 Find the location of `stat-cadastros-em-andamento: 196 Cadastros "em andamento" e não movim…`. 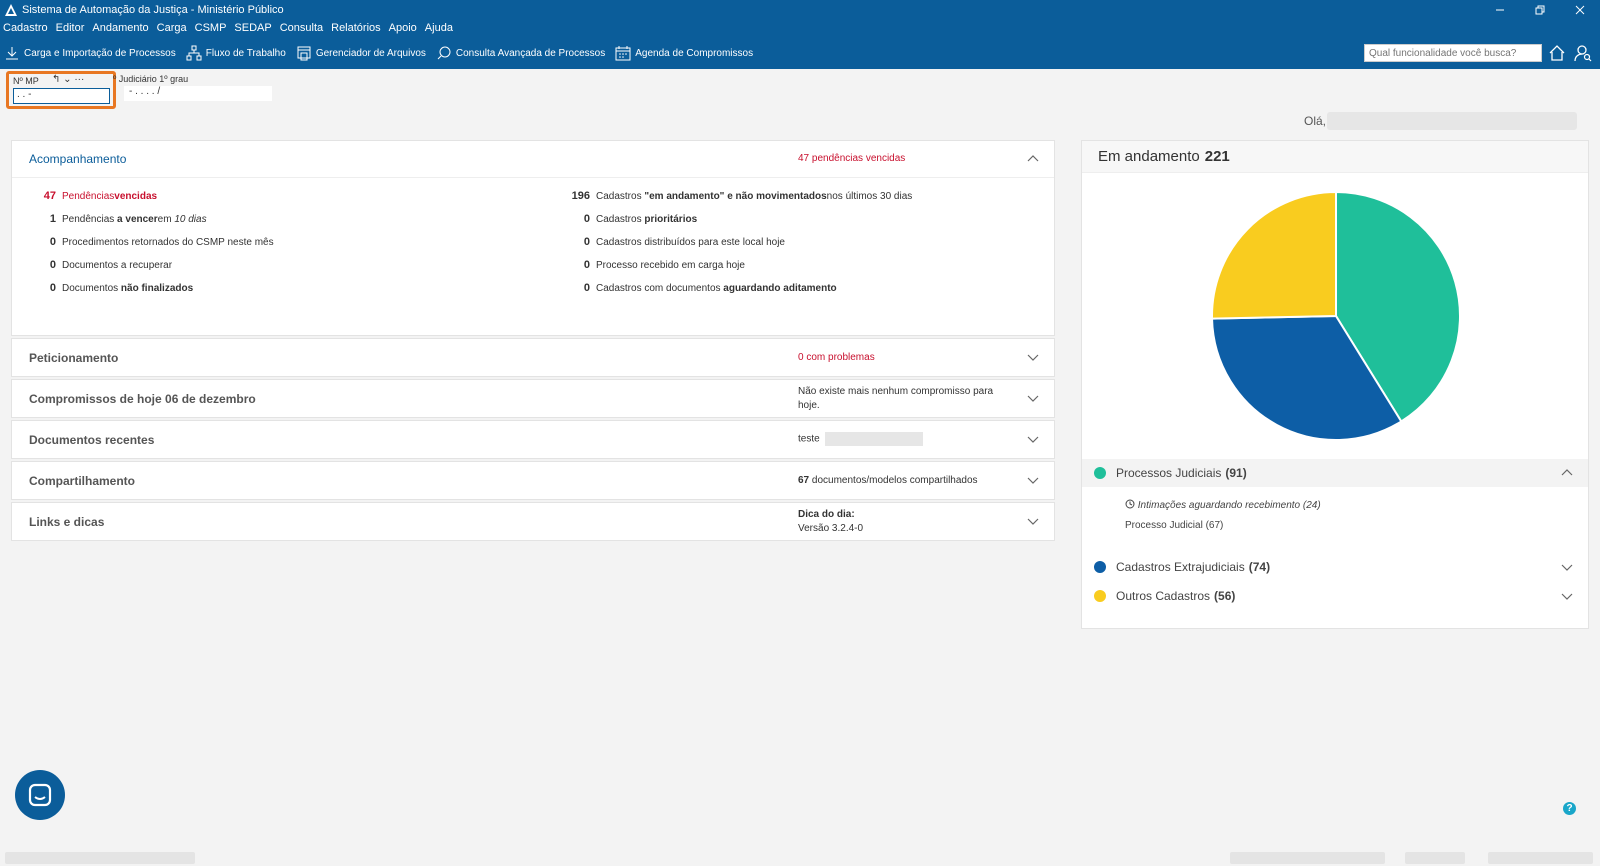

stat-cadastros-em-andamento: 196 Cadastros "em andamento" e não movim… is located at coordinates (736, 196).